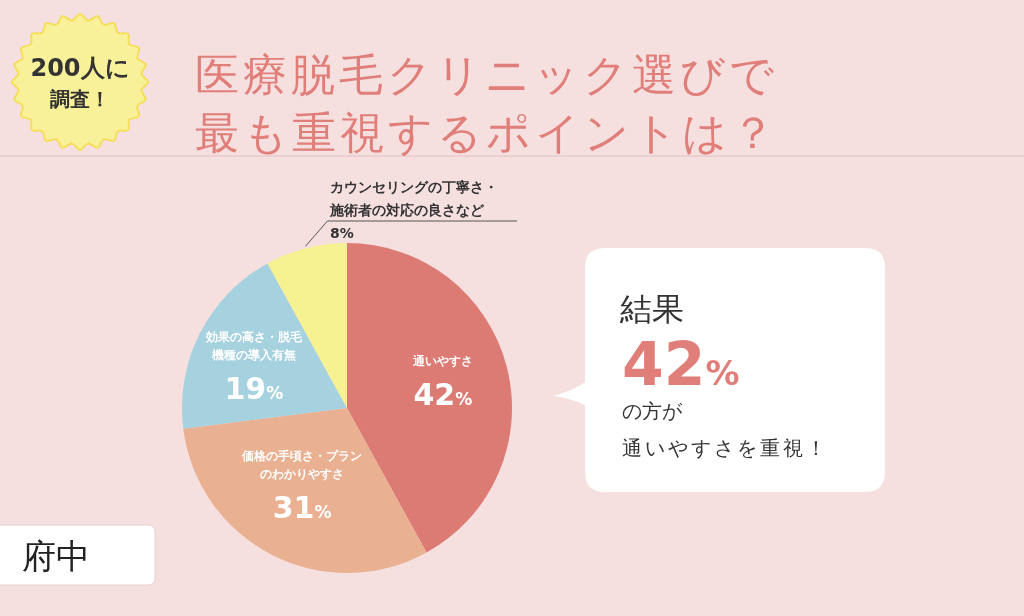 Image resolution: width=1024 pixels, height=616 pixels. Describe the element at coordinates (413, 198) in the screenshot. I see `slice-label: カウンセリングの丁寧さ・施術者の対応の良さなど` at that location.